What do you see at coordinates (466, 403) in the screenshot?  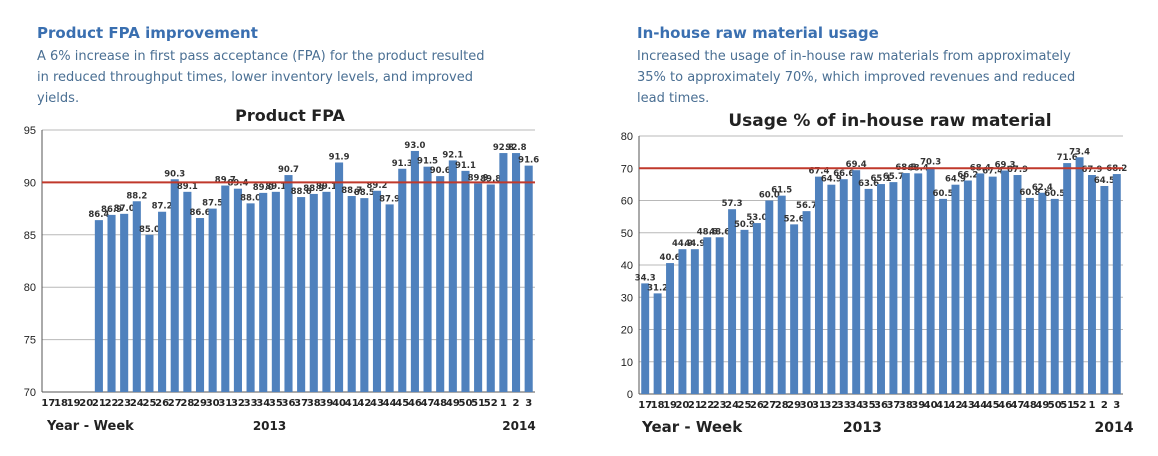 I see `x-tick-label: 50` at bounding box center [466, 403].